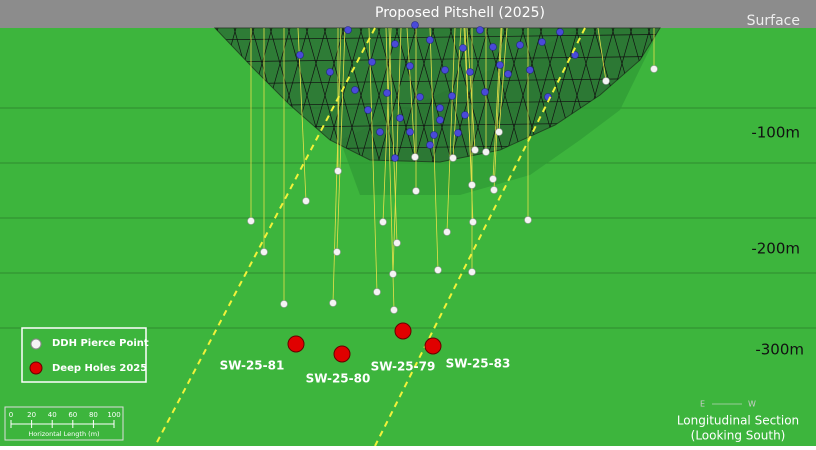  I want to click on hole-label: SW-25-80, so click(338, 379).